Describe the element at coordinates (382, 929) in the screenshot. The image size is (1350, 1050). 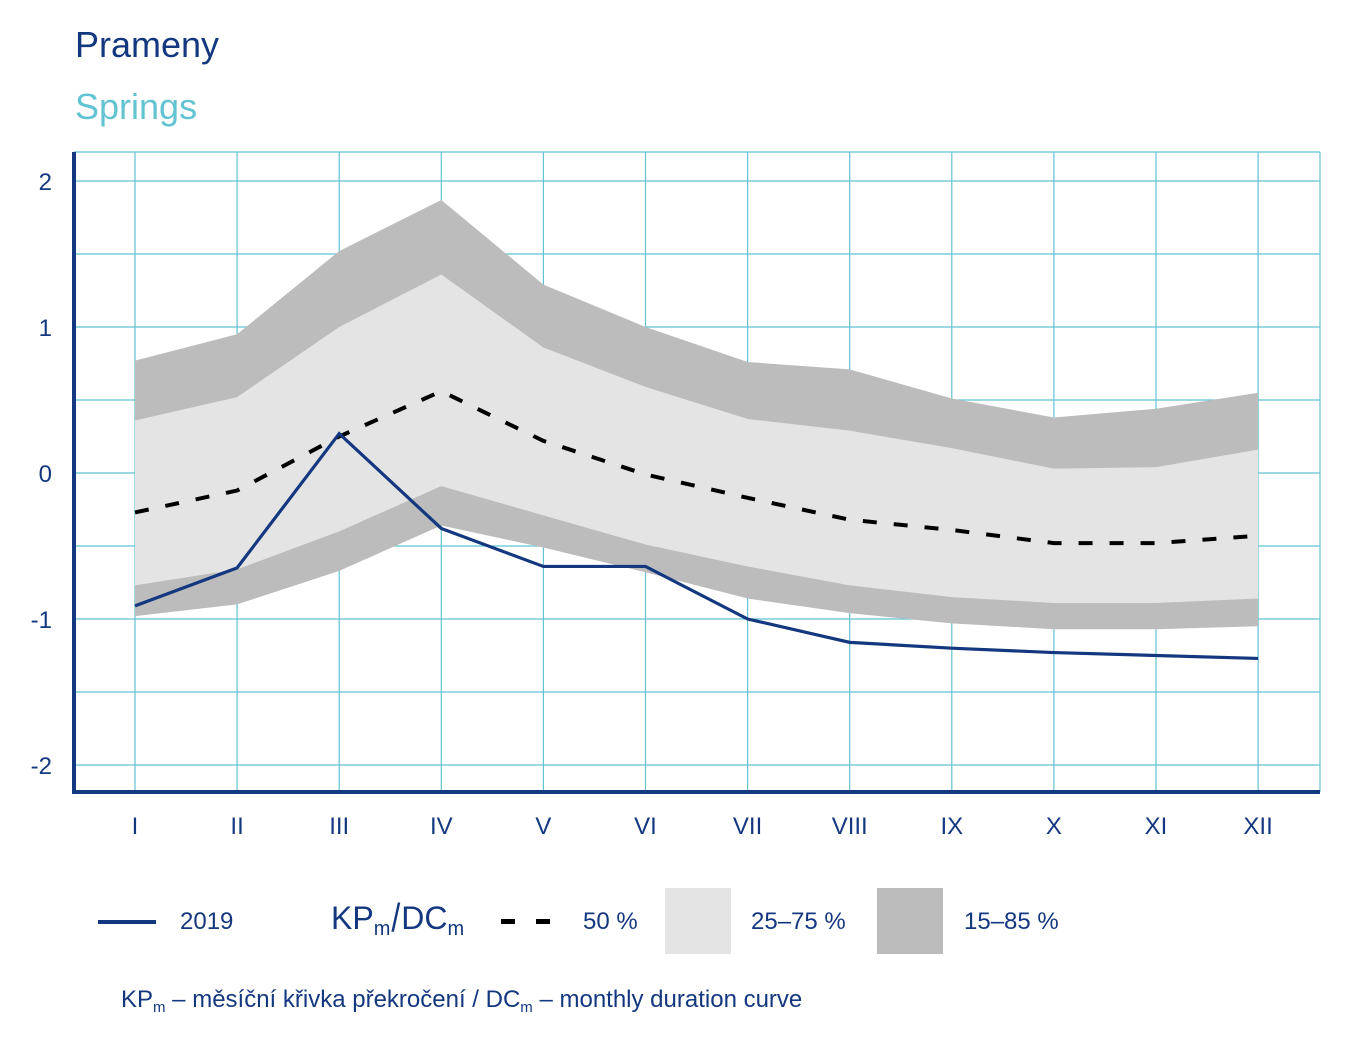
I see `kp-sub: m` at that location.